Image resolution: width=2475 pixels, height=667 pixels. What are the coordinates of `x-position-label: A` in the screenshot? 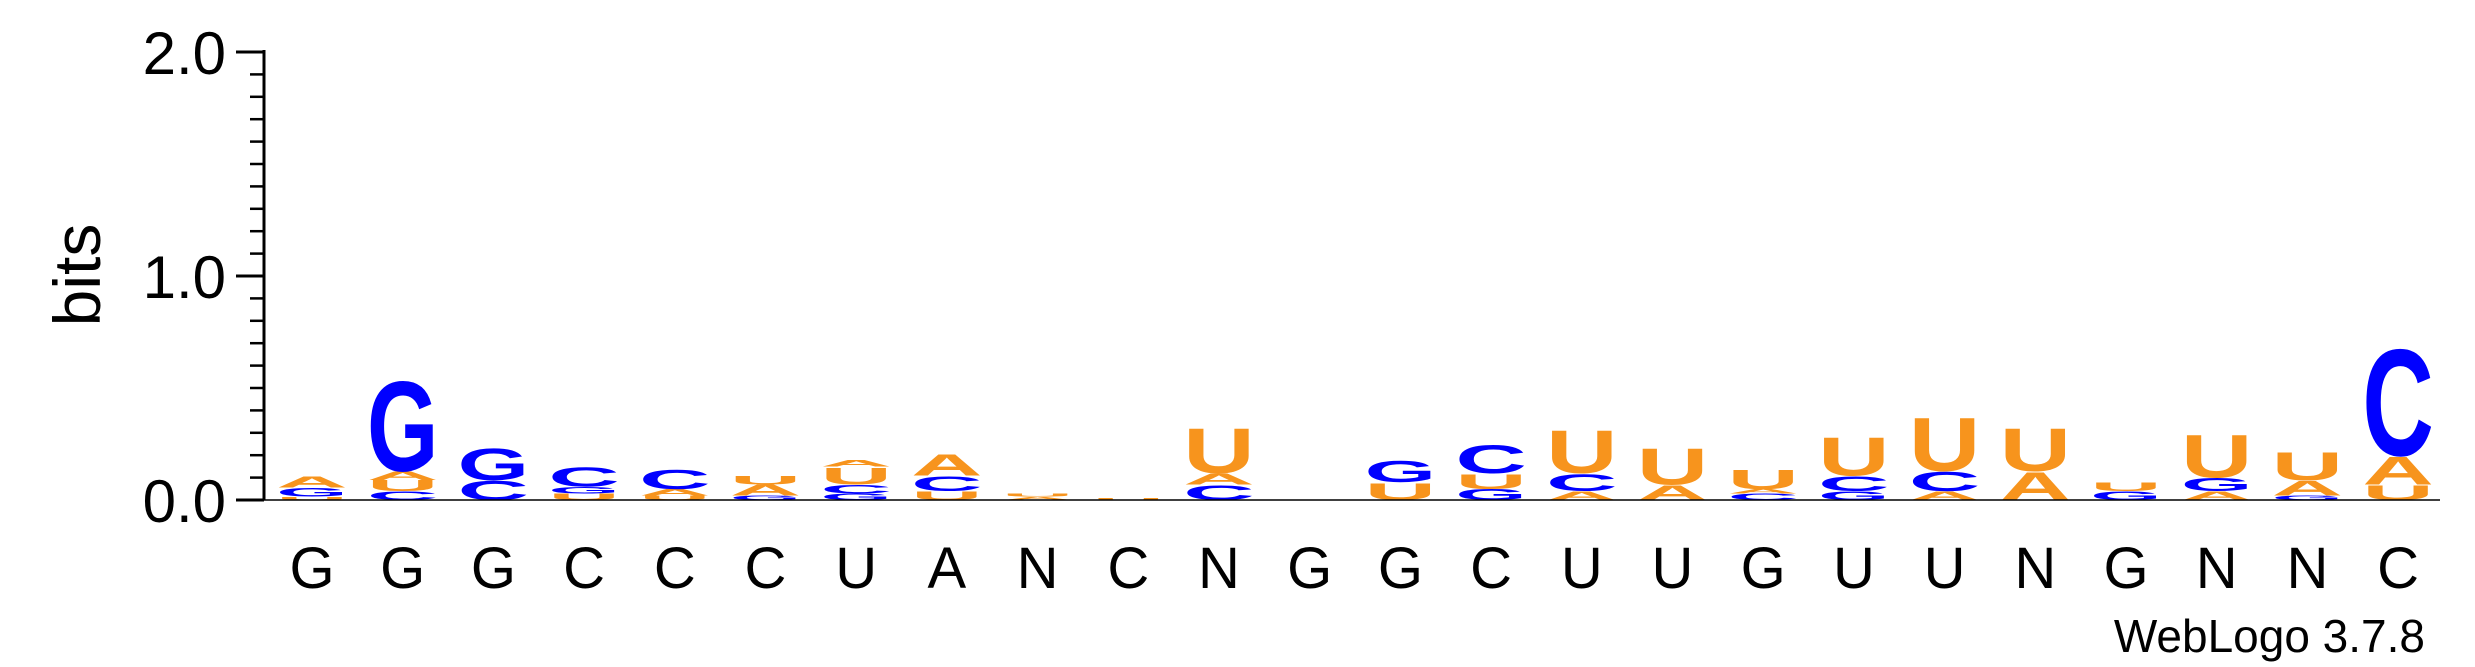 It's located at (947, 568).